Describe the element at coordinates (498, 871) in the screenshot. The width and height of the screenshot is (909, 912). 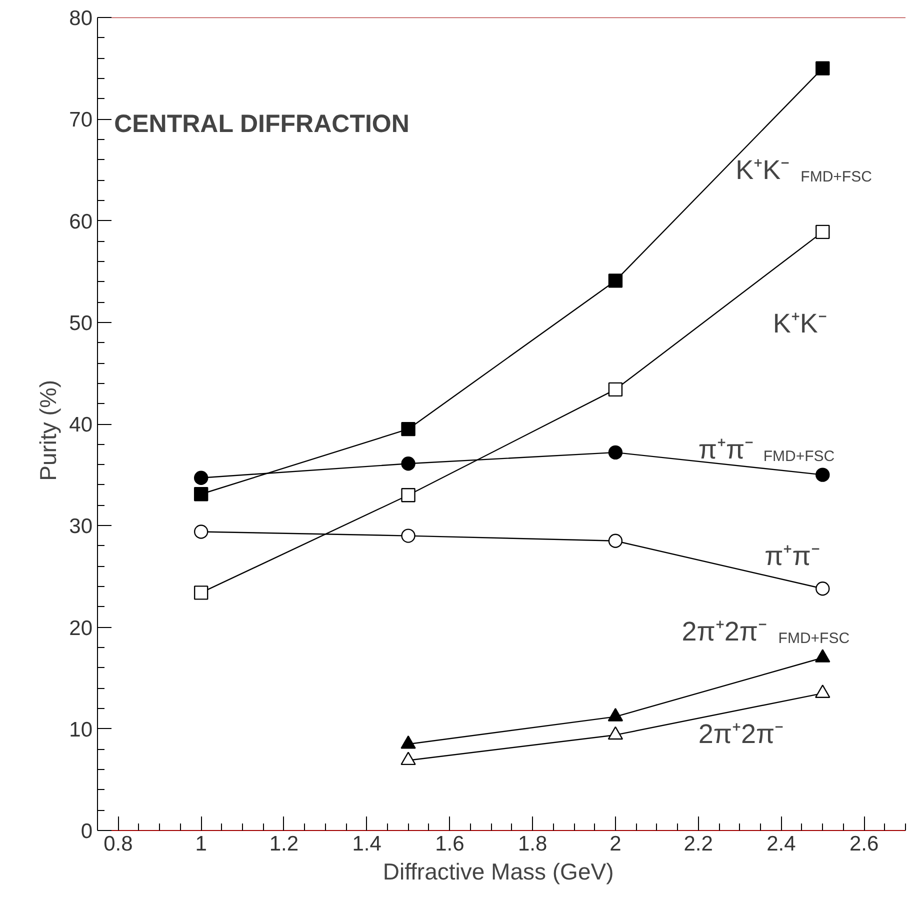
I see `x-axis-title: Diffractive Mass (GeV)` at that location.